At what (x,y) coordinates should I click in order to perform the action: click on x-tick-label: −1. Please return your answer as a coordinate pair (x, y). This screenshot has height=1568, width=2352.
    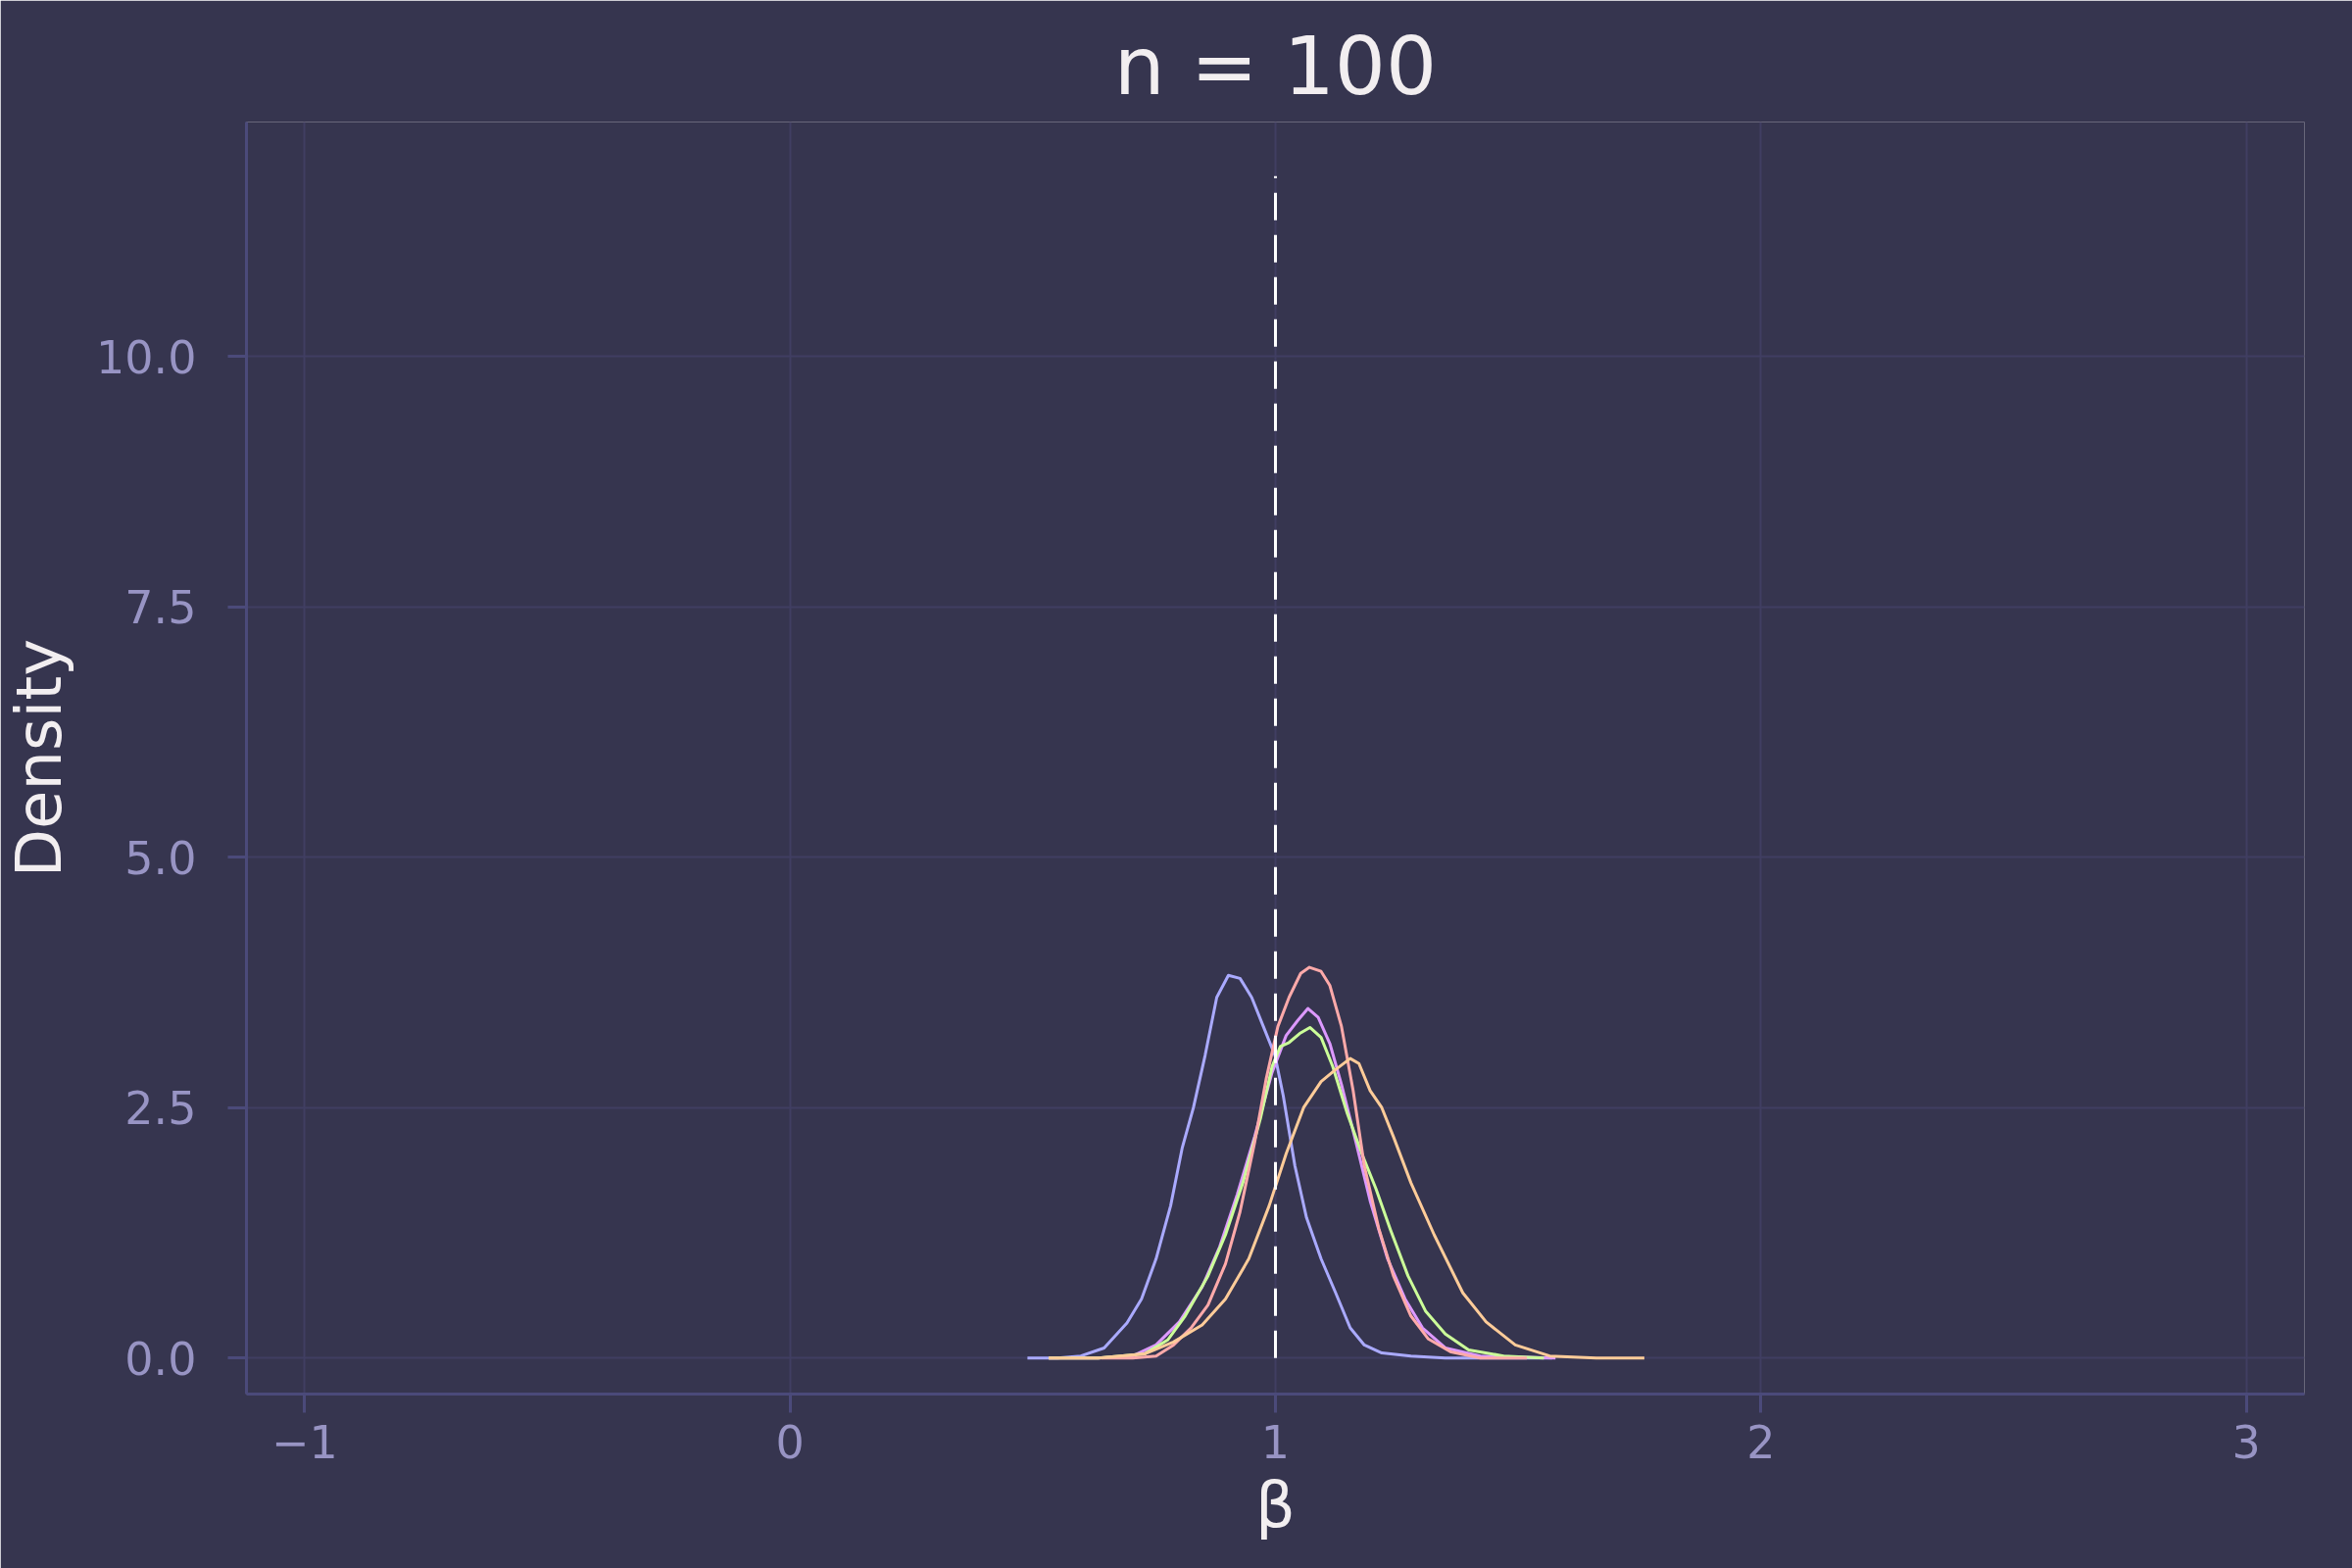
    Looking at the image, I should click on (304, 1442).